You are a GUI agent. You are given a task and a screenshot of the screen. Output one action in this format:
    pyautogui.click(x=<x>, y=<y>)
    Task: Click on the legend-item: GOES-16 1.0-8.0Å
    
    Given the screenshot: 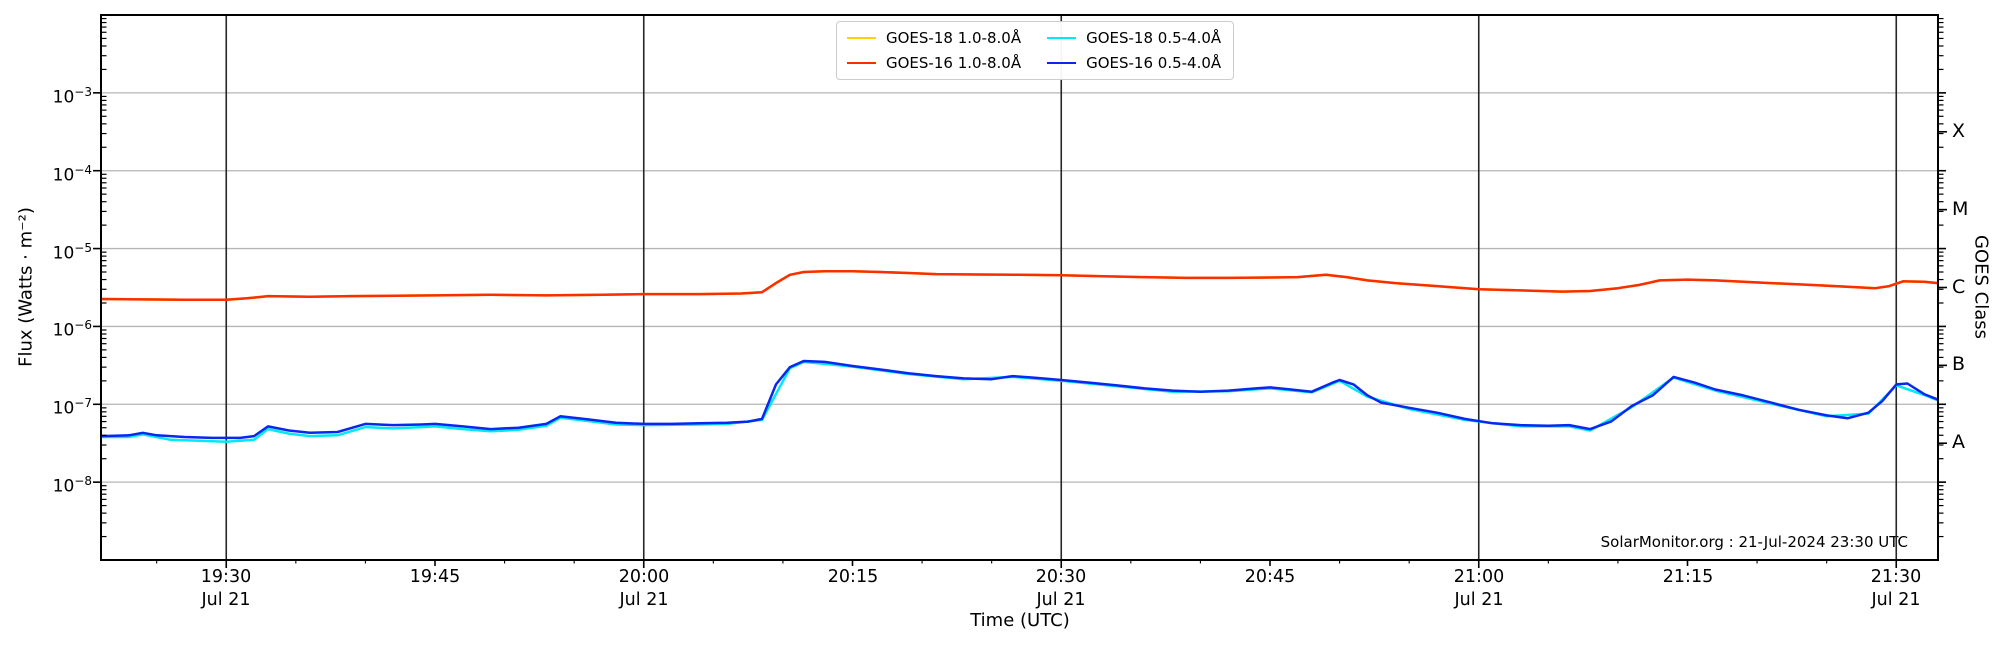 What is the action you would take?
    pyautogui.click(x=934, y=63)
    